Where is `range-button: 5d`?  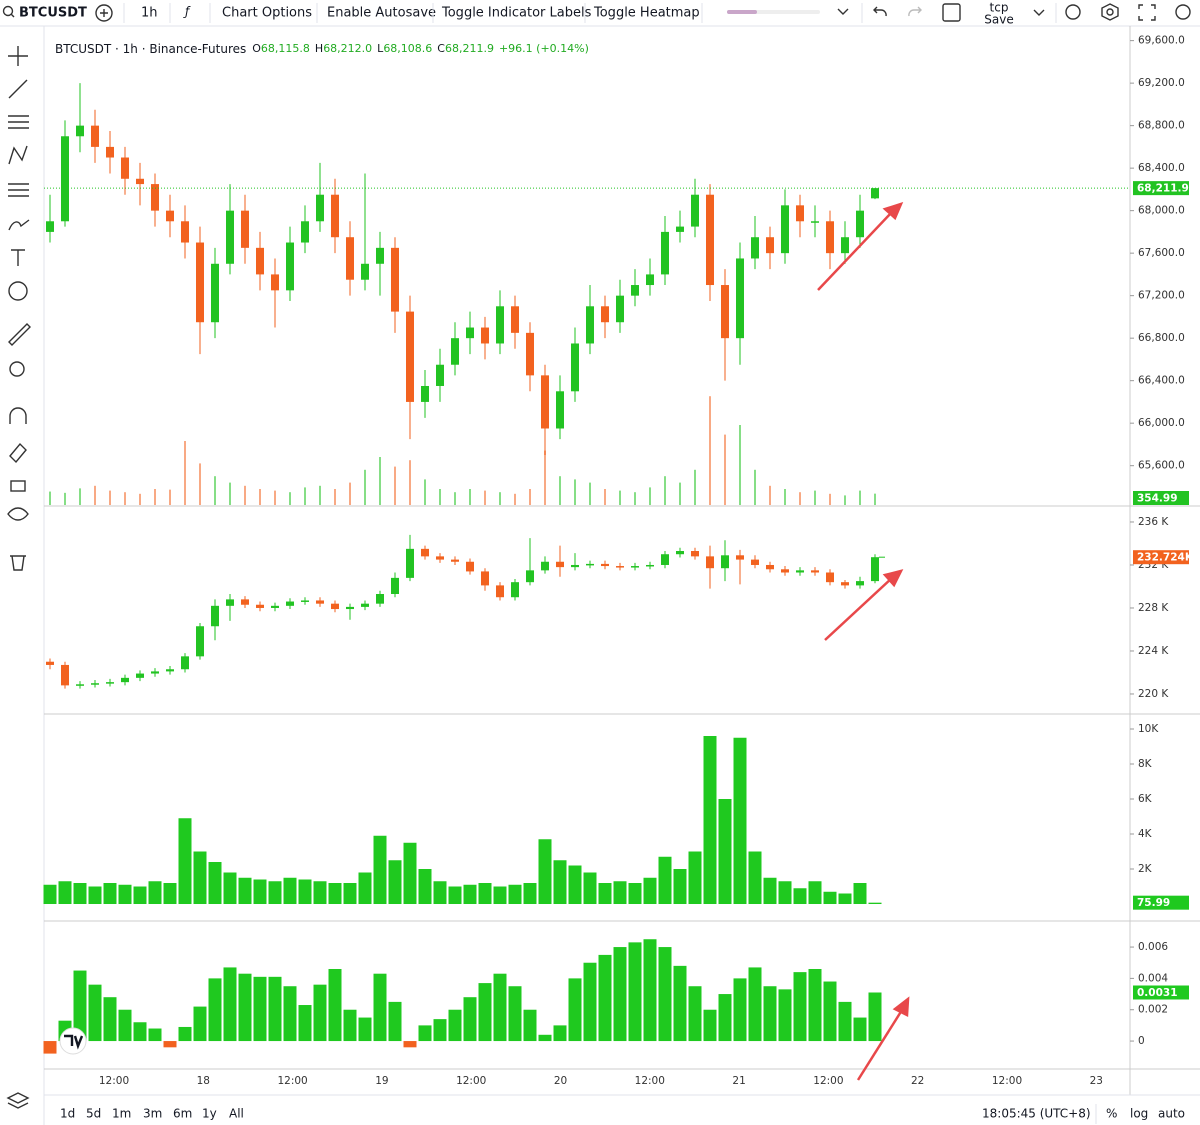 range-button: 5d is located at coordinates (93, 1114).